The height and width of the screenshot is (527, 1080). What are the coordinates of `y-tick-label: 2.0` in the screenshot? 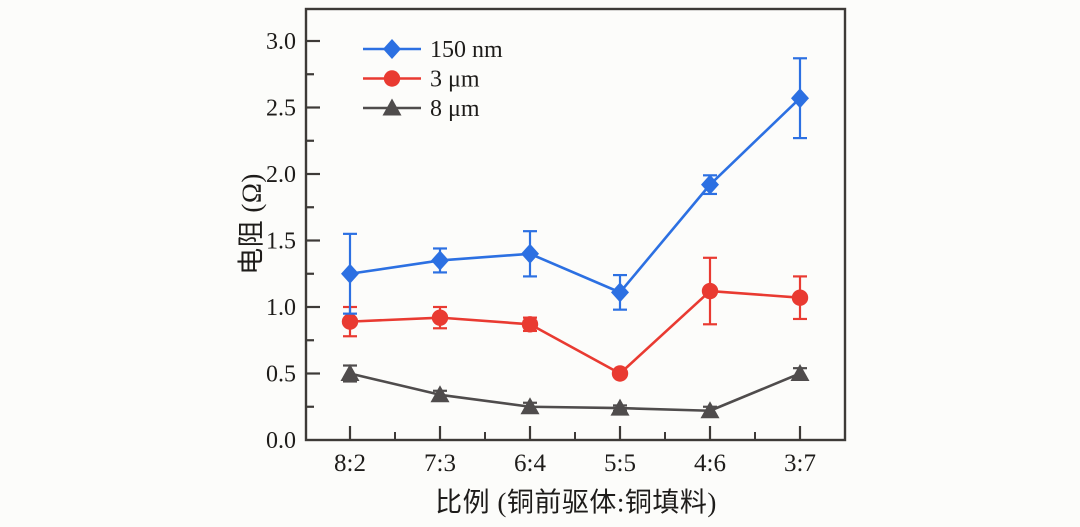 It's located at (281, 175).